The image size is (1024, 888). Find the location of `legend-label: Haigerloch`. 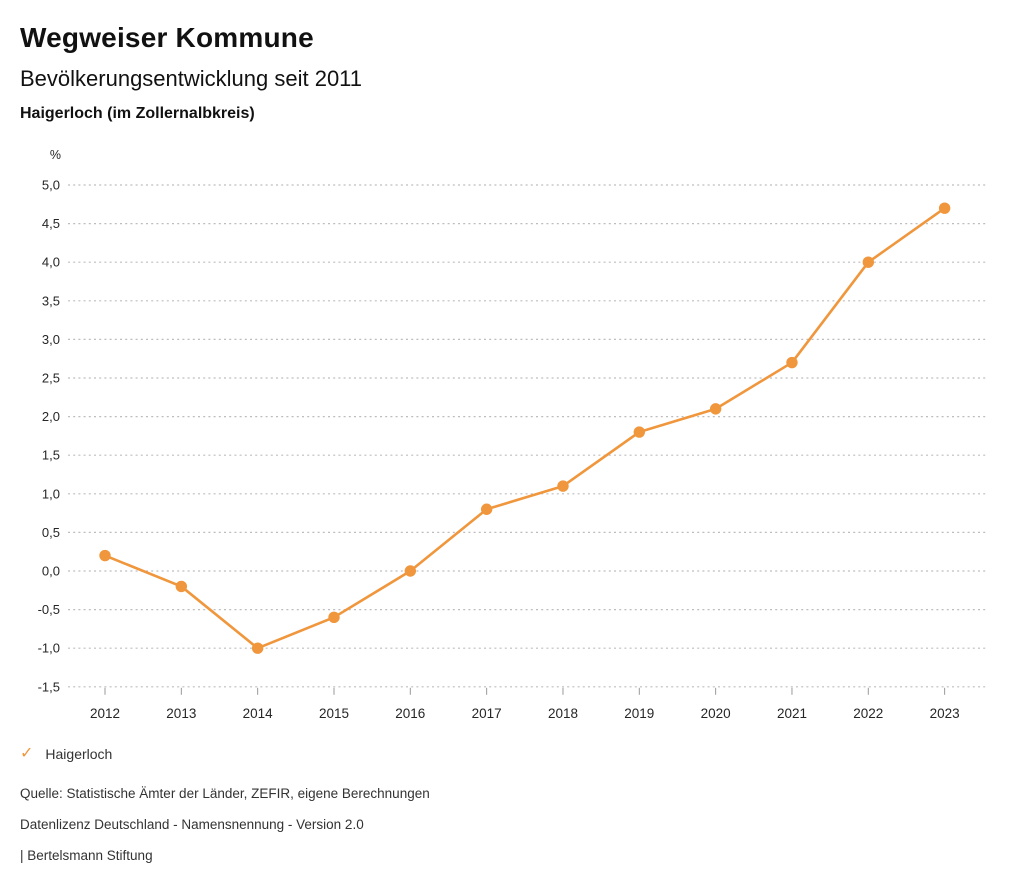

legend-label: Haigerloch is located at coordinates (79, 754).